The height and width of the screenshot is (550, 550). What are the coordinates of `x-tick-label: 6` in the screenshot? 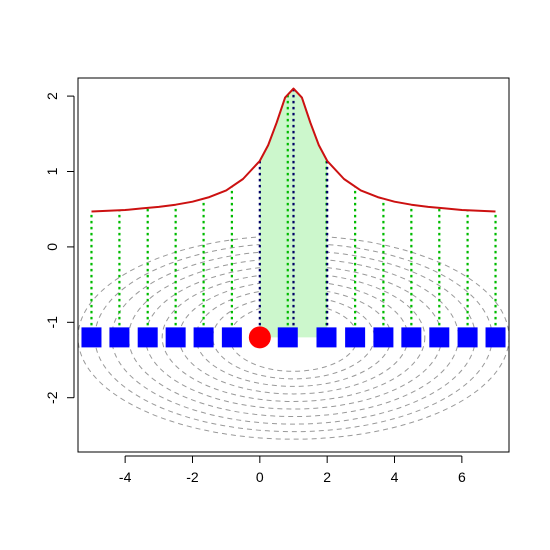 It's located at (462, 477).